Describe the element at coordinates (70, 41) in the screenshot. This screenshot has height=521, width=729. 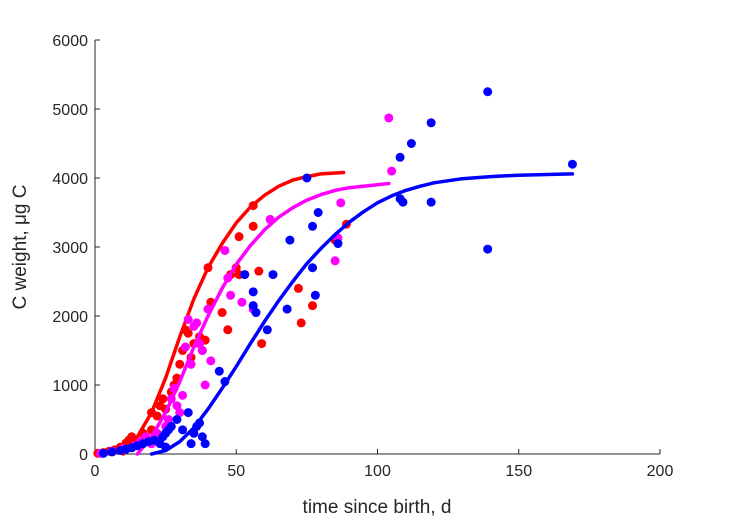
I see `y-tick-label: 6000` at that location.